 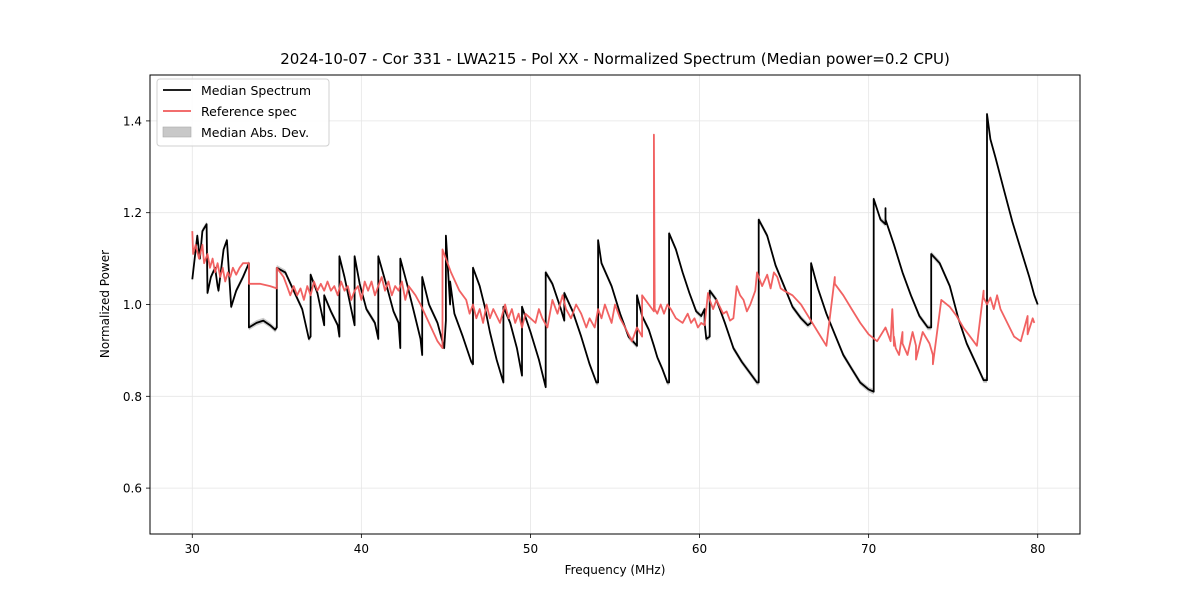 I want to click on legend-label-median-spectrum: Median Spectrum, so click(x=256, y=90).